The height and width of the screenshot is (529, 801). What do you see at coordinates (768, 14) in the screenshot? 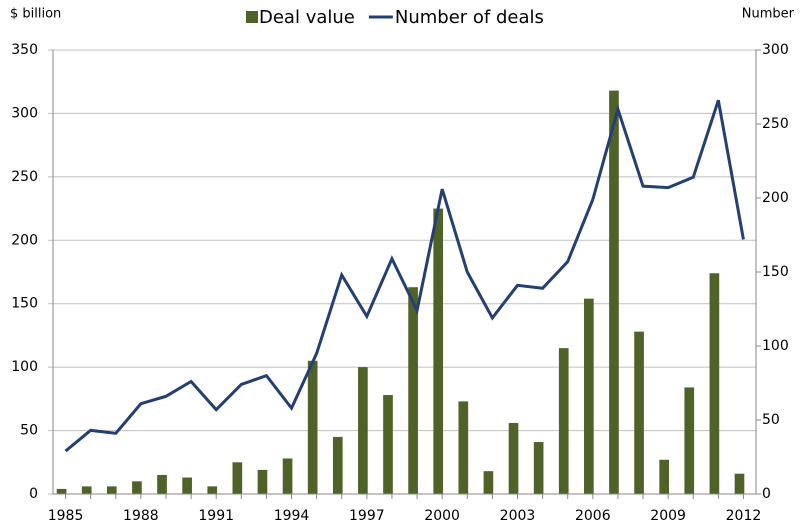
I see `y2-axis-label: Number` at bounding box center [768, 14].